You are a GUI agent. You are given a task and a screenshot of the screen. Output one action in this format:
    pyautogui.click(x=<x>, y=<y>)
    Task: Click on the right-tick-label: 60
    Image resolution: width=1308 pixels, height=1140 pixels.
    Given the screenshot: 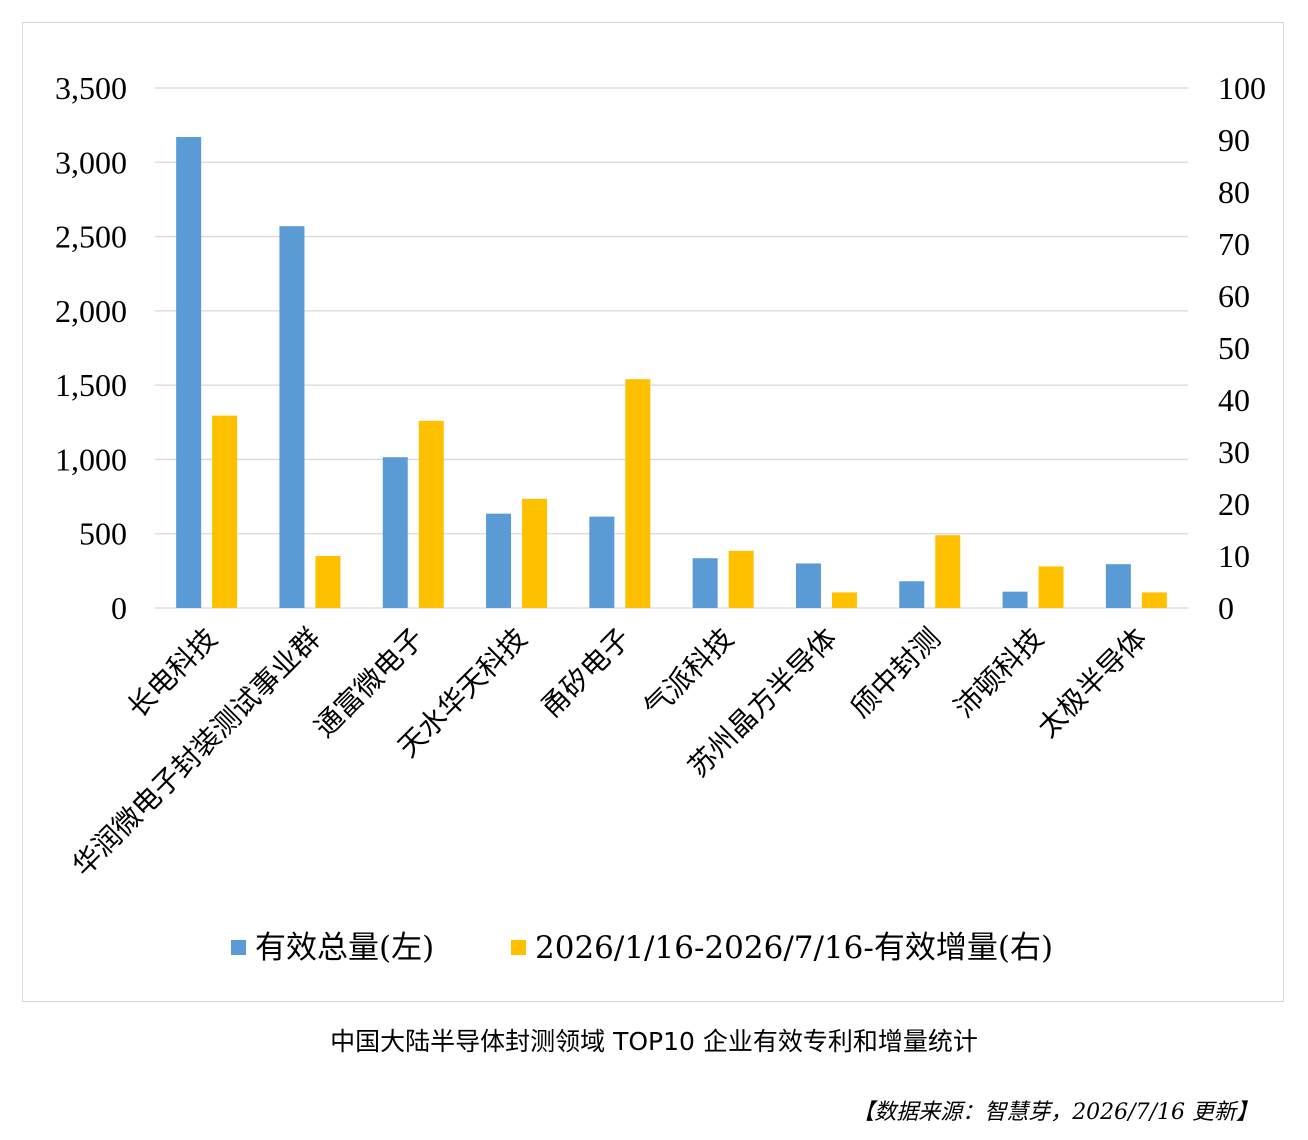 What is the action you would take?
    pyautogui.click(x=1234, y=296)
    